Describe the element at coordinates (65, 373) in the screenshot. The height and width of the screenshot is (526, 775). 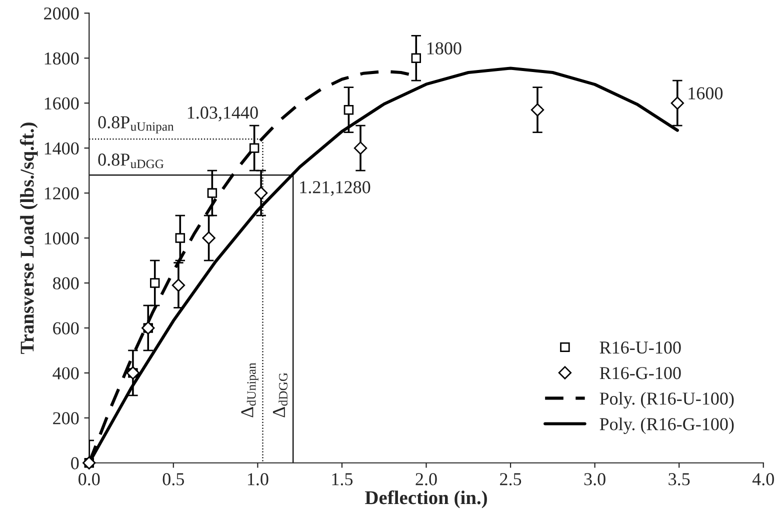
I see `y-tick-label: 400` at that location.